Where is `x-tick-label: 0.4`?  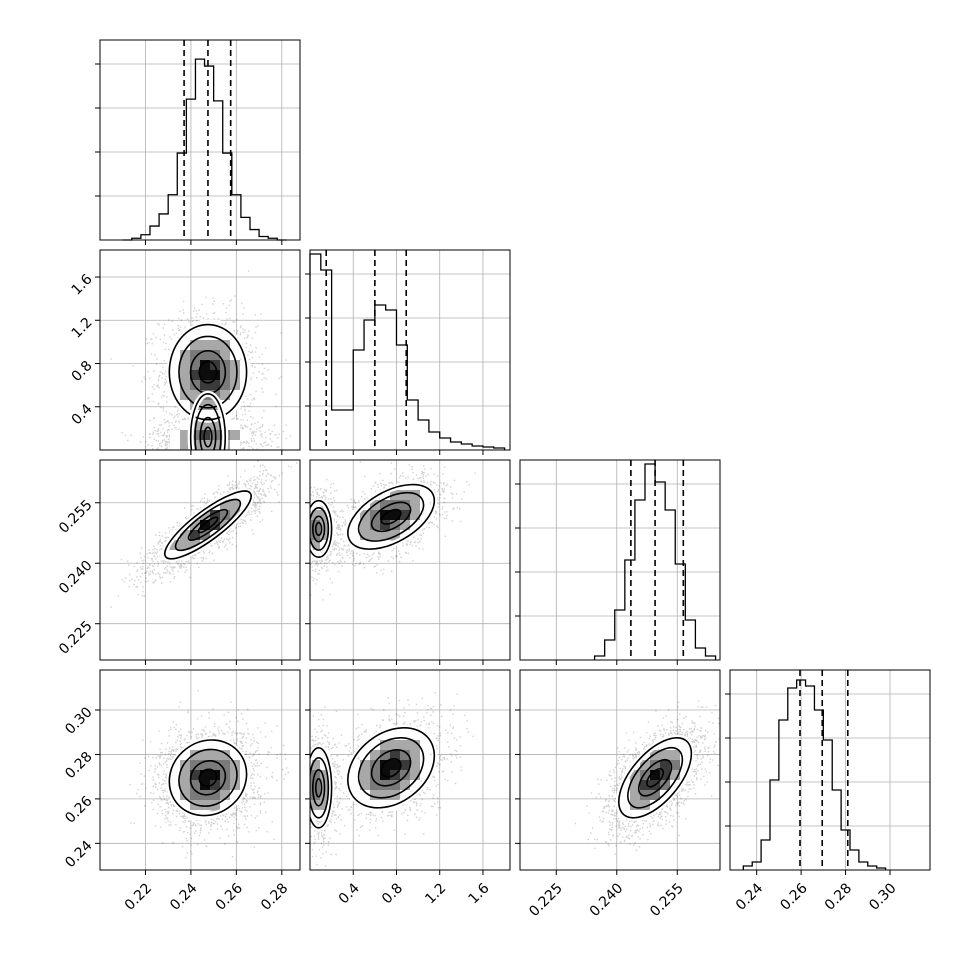
x-tick-label: 0.4 is located at coordinates (349, 893).